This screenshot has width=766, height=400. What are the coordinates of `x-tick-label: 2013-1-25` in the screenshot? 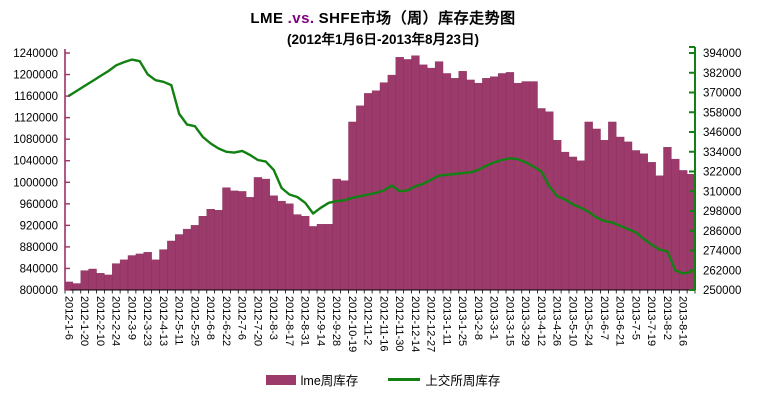 It's located at (462, 321).